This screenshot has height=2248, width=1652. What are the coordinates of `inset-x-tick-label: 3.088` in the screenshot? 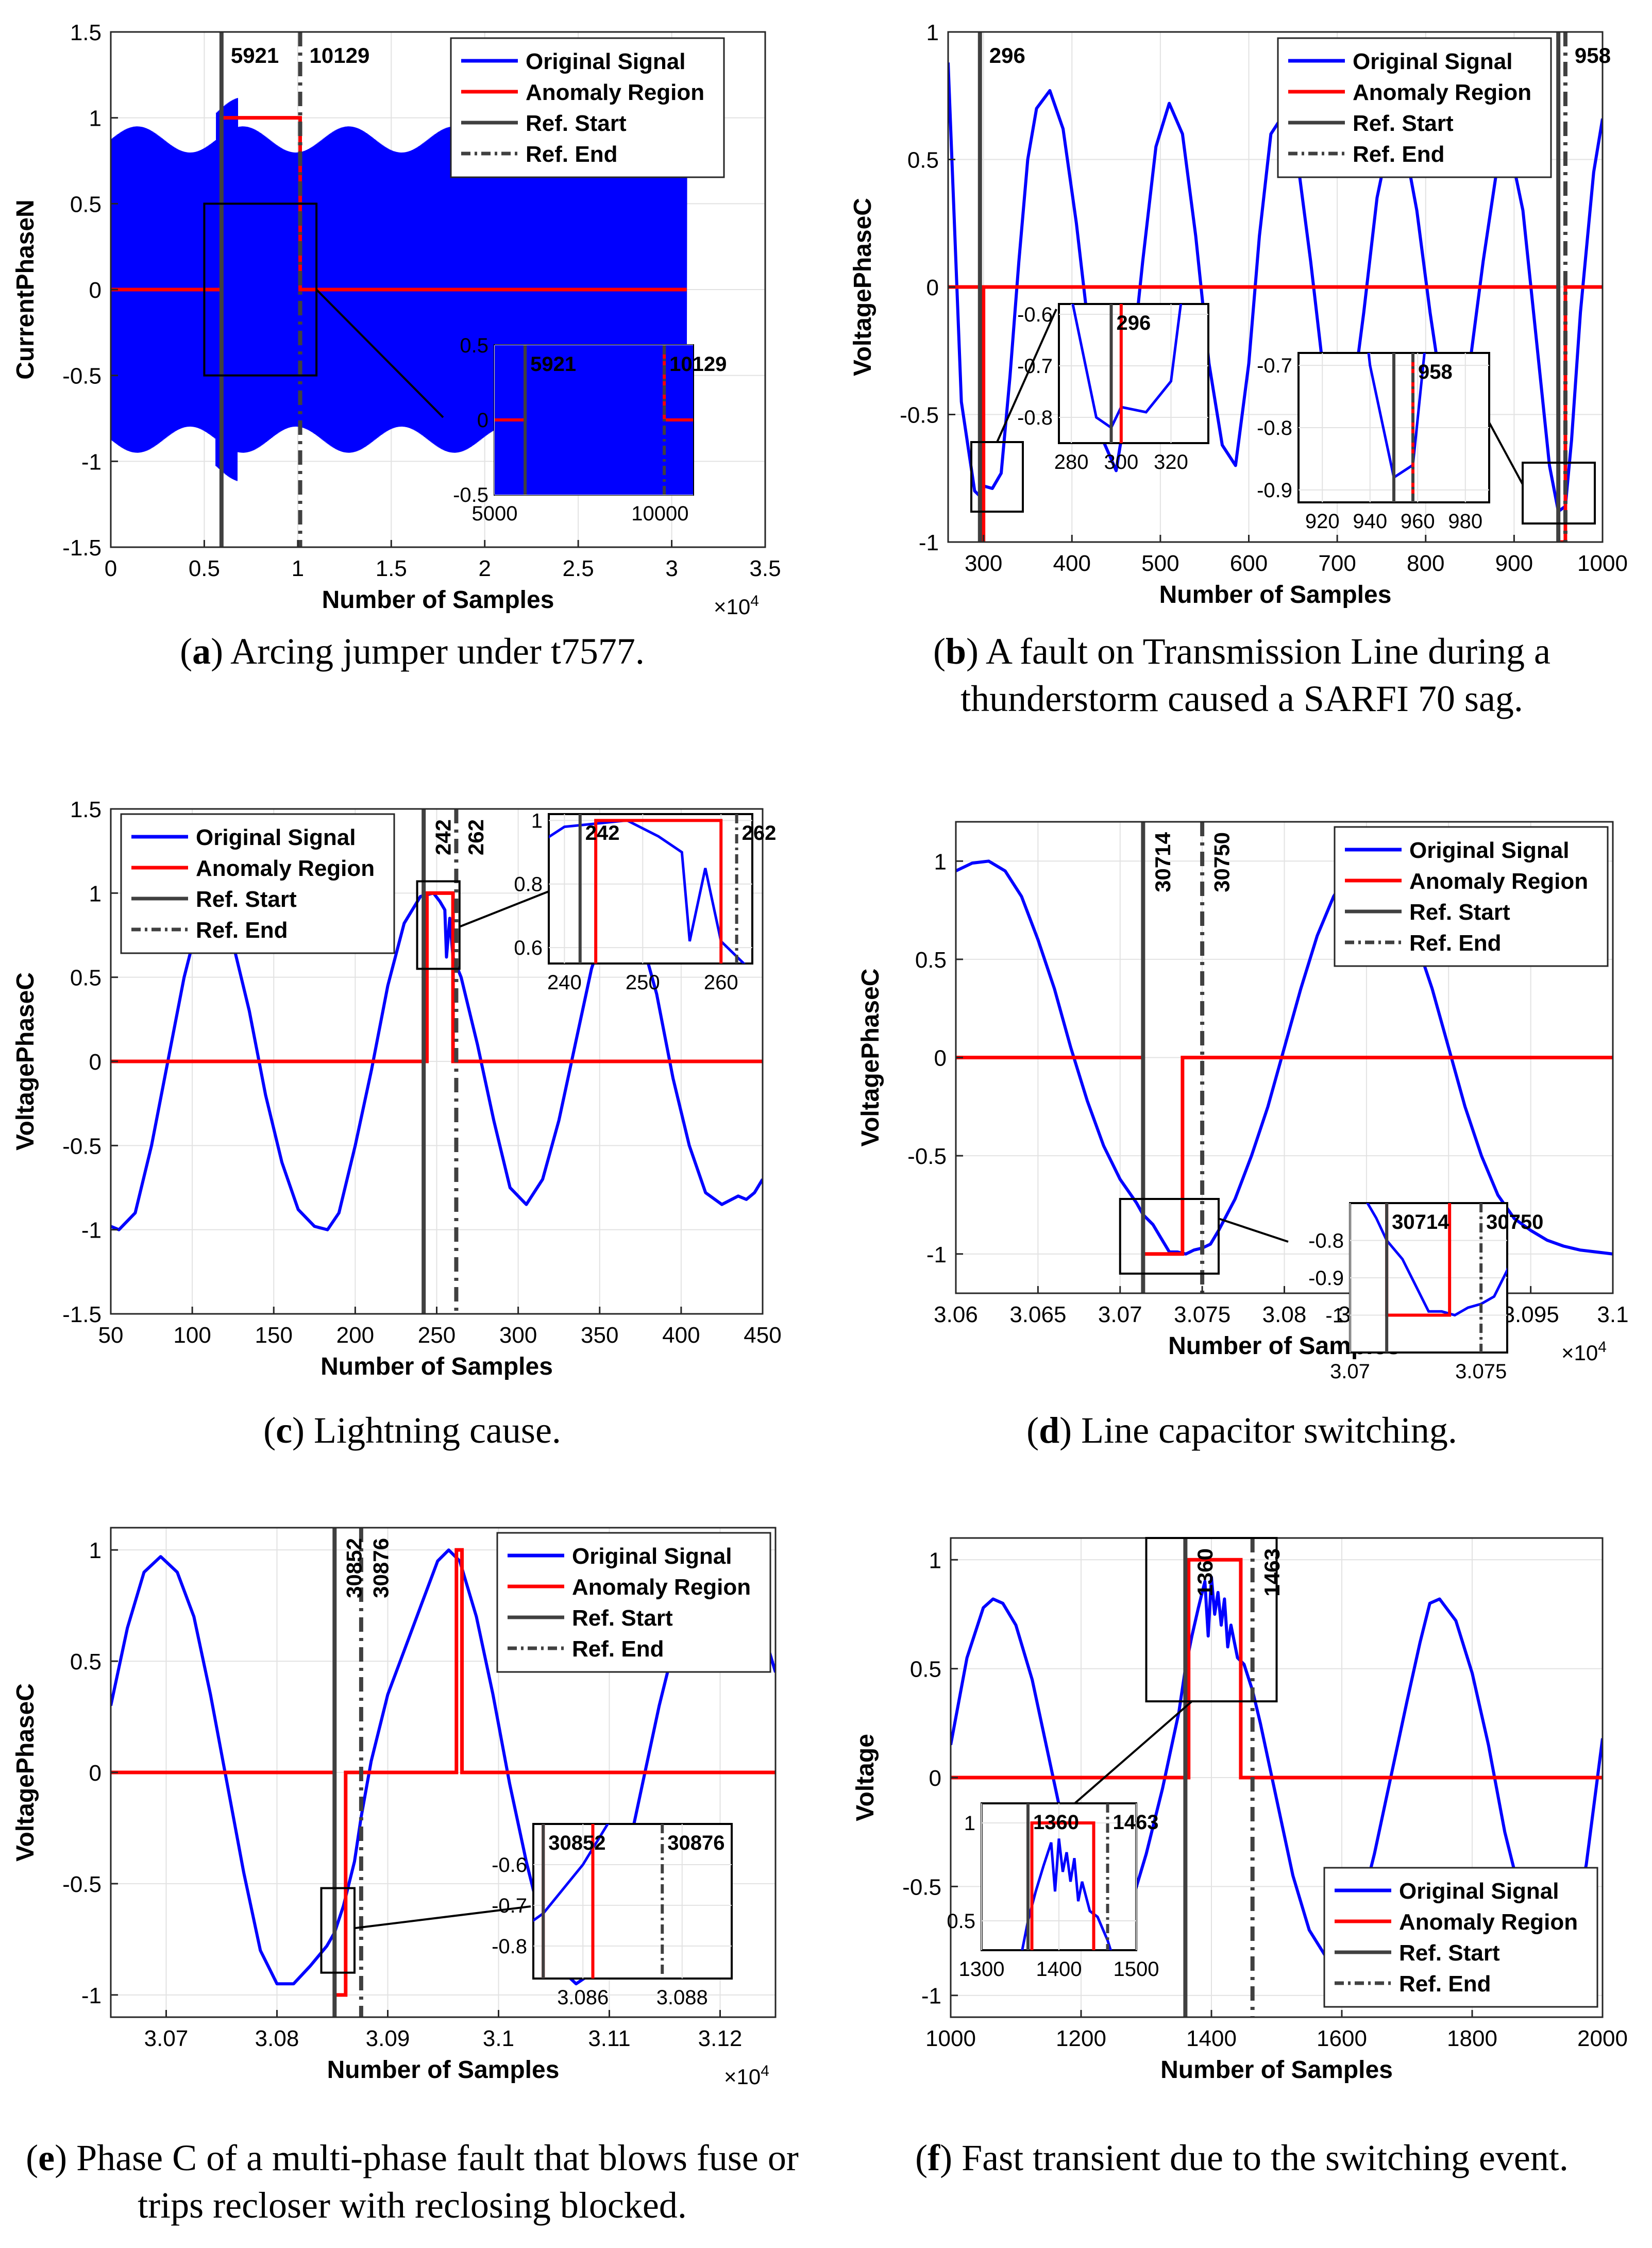 It's located at (682, 1997).